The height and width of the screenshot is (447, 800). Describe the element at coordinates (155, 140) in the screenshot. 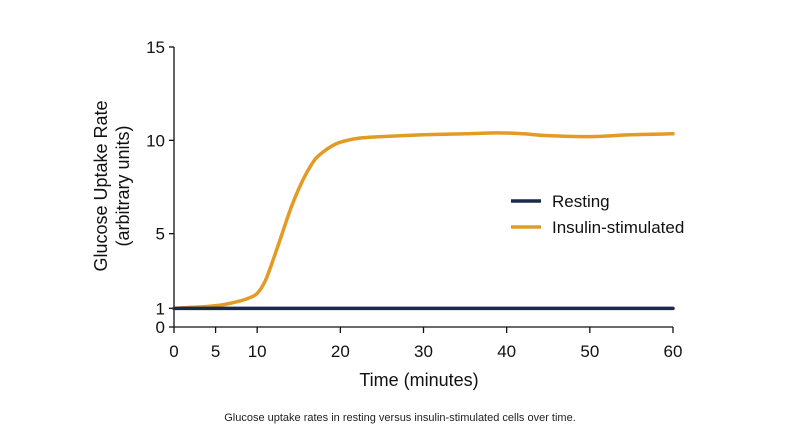

I see `y-tick-label: 10` at that location.